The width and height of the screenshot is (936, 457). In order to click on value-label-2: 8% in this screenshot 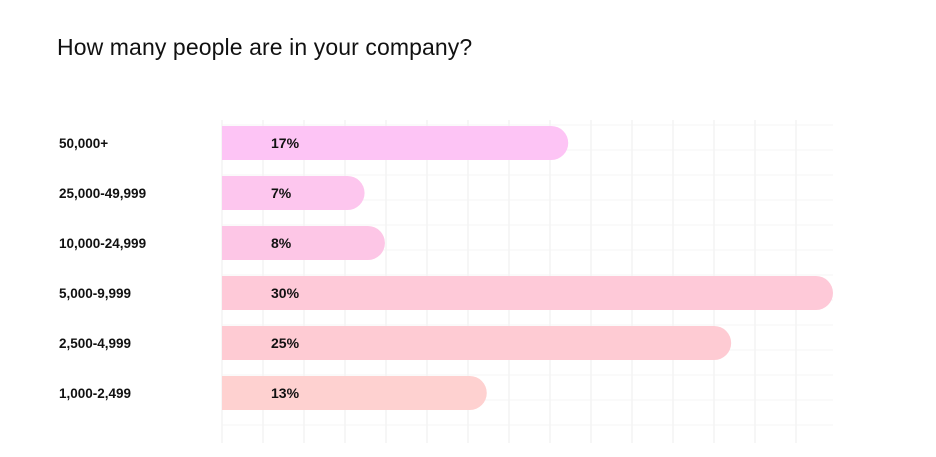, I will do `click(281, 243)`.